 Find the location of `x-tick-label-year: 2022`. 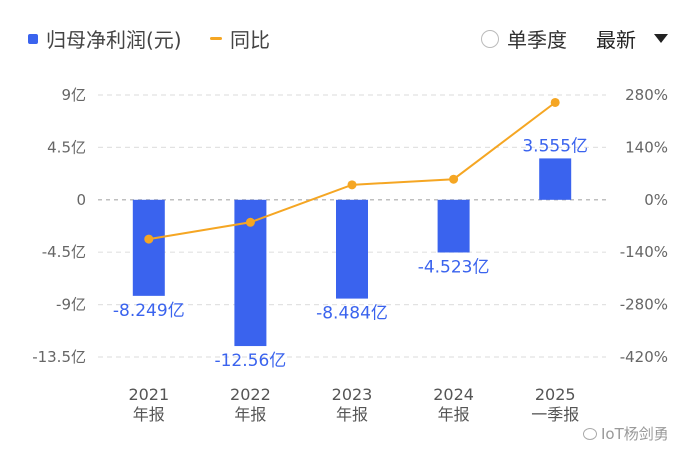

x-tick-label-year: 2022 is located at coordinates (250, 394).